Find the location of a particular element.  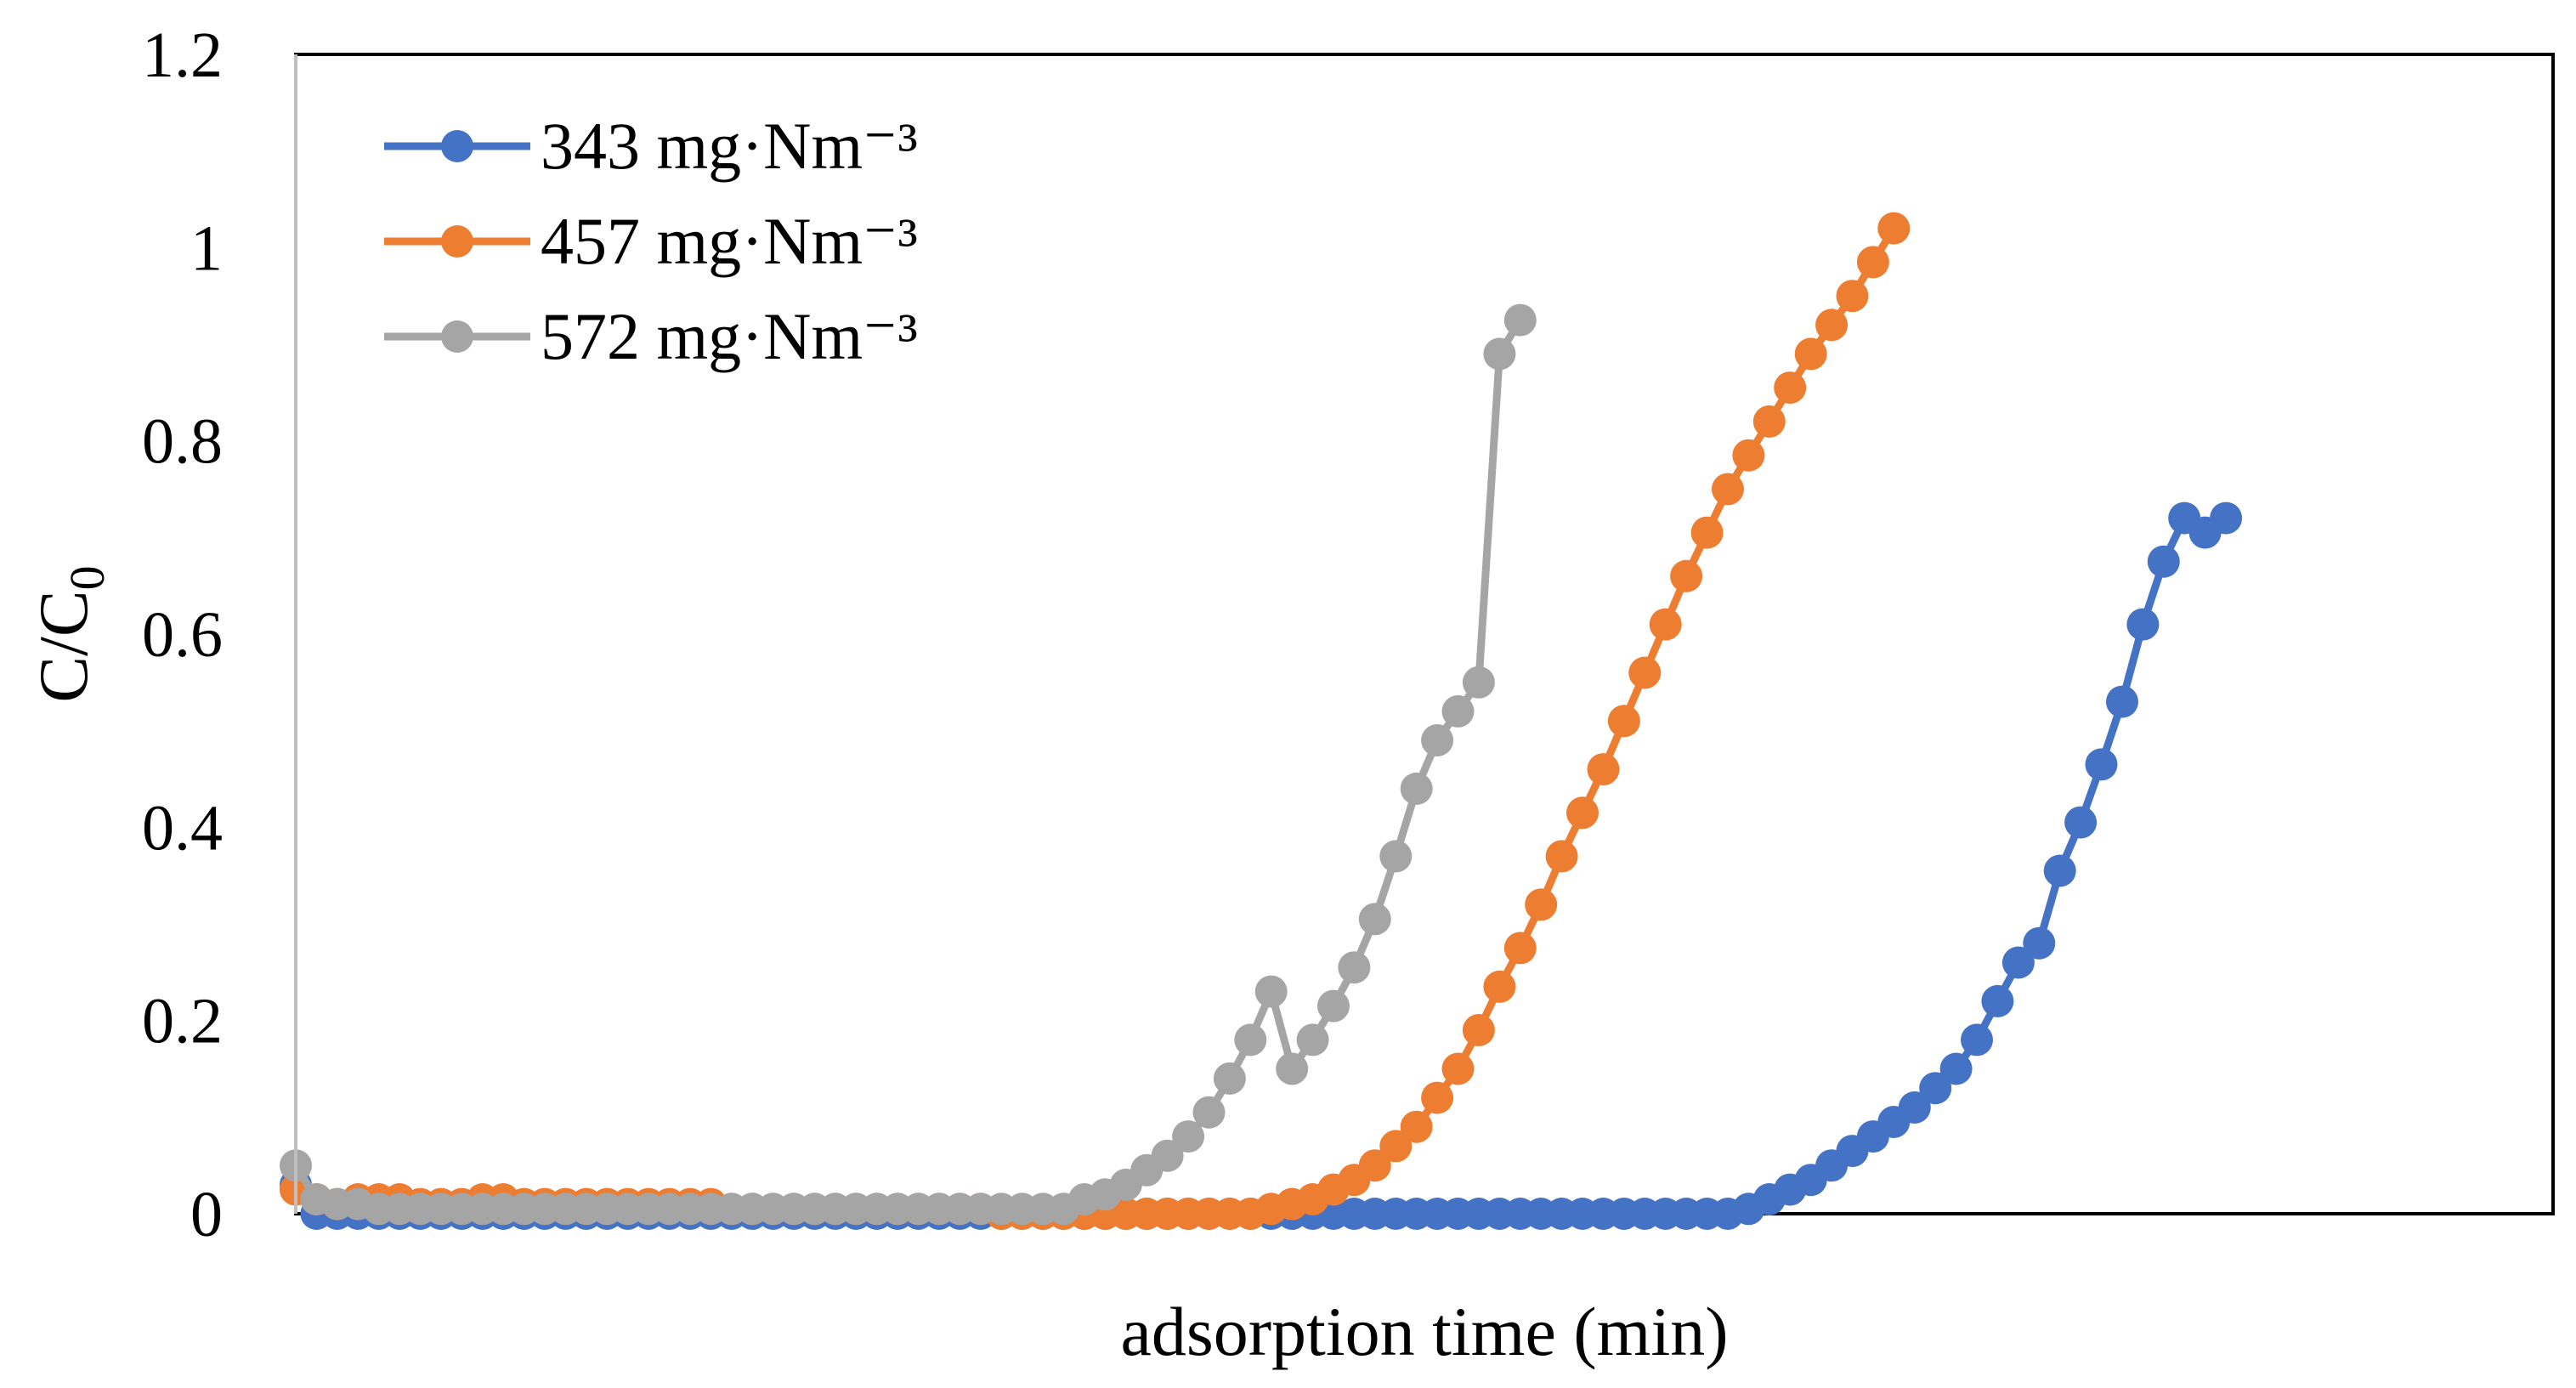

legend-item: 572 mg·Nm⁻³ is located at coordinates (651, 336).